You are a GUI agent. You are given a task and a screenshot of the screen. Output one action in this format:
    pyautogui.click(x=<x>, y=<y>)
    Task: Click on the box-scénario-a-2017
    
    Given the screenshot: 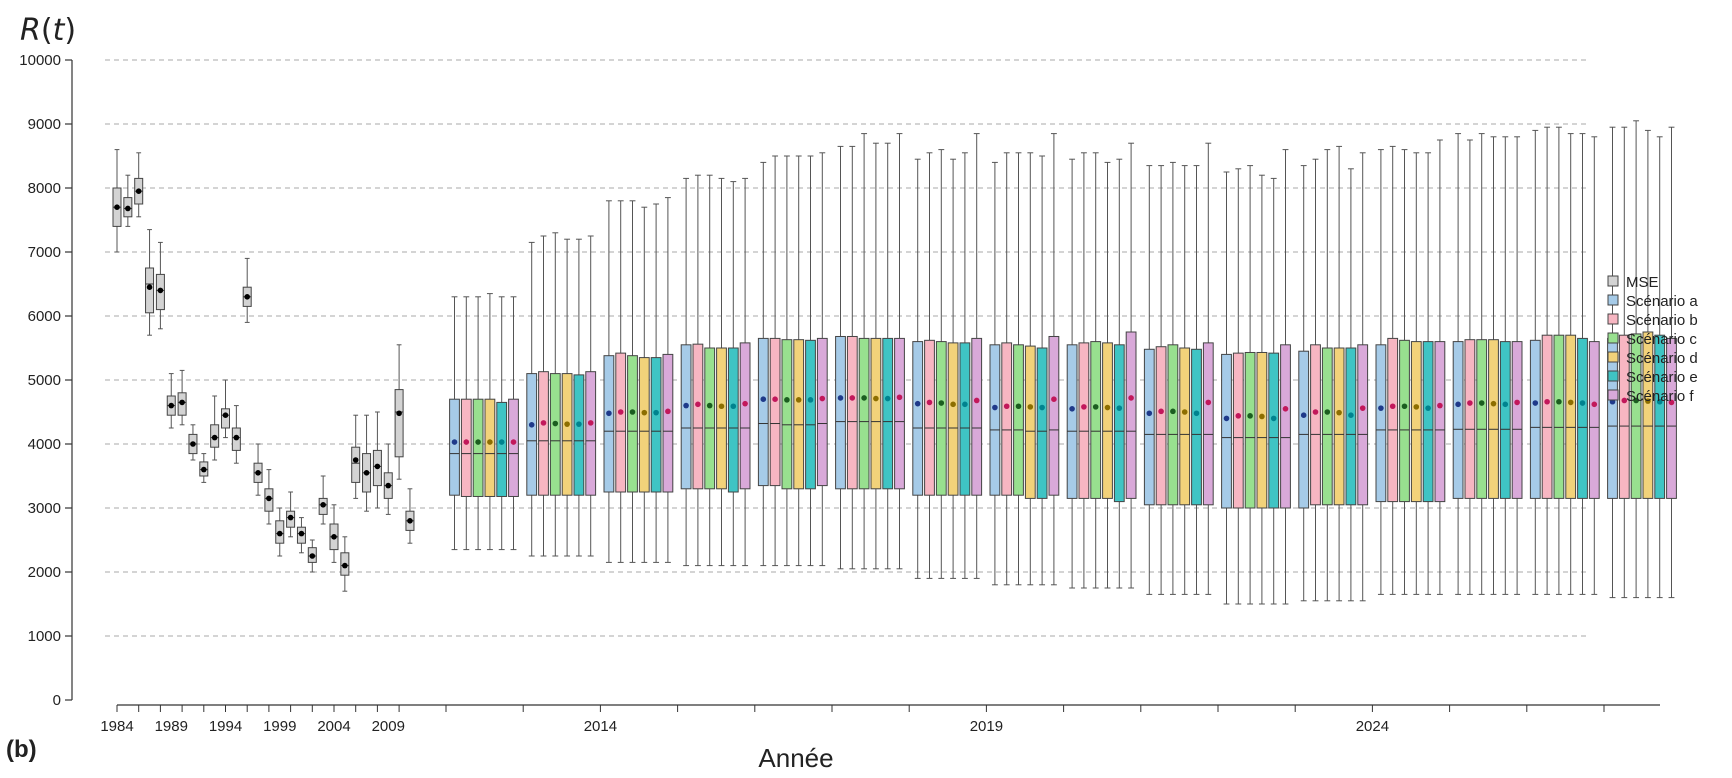 What is the action you would take?
    pyautogui.click(x=840, y=357)
    